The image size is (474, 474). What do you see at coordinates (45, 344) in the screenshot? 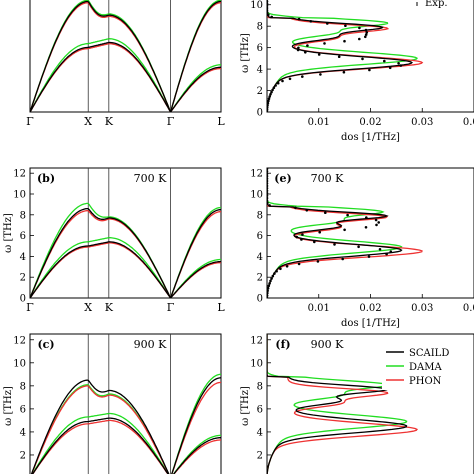
I see `panel-label: (c)` at bounding box center [45, 344].